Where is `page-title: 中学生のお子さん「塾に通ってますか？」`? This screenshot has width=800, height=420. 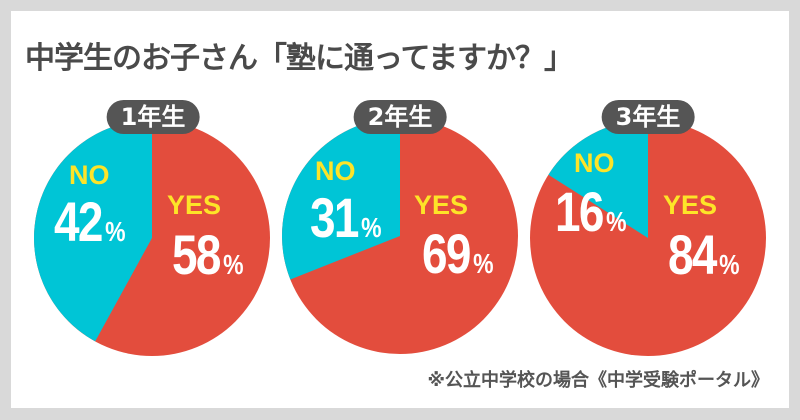 page-title: 中学生のお子さん「塾に通ってますか？」 is located at coordinates (299, 58).